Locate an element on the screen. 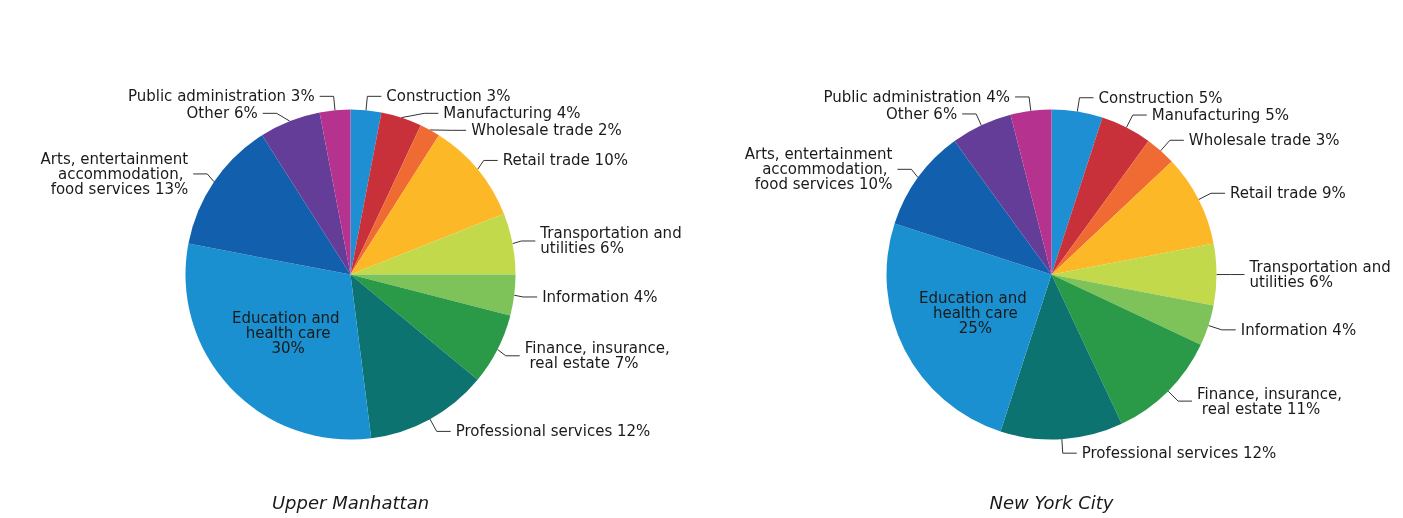  slice-label: Wholesale trade 3% is located at coordinates (1264, 140).